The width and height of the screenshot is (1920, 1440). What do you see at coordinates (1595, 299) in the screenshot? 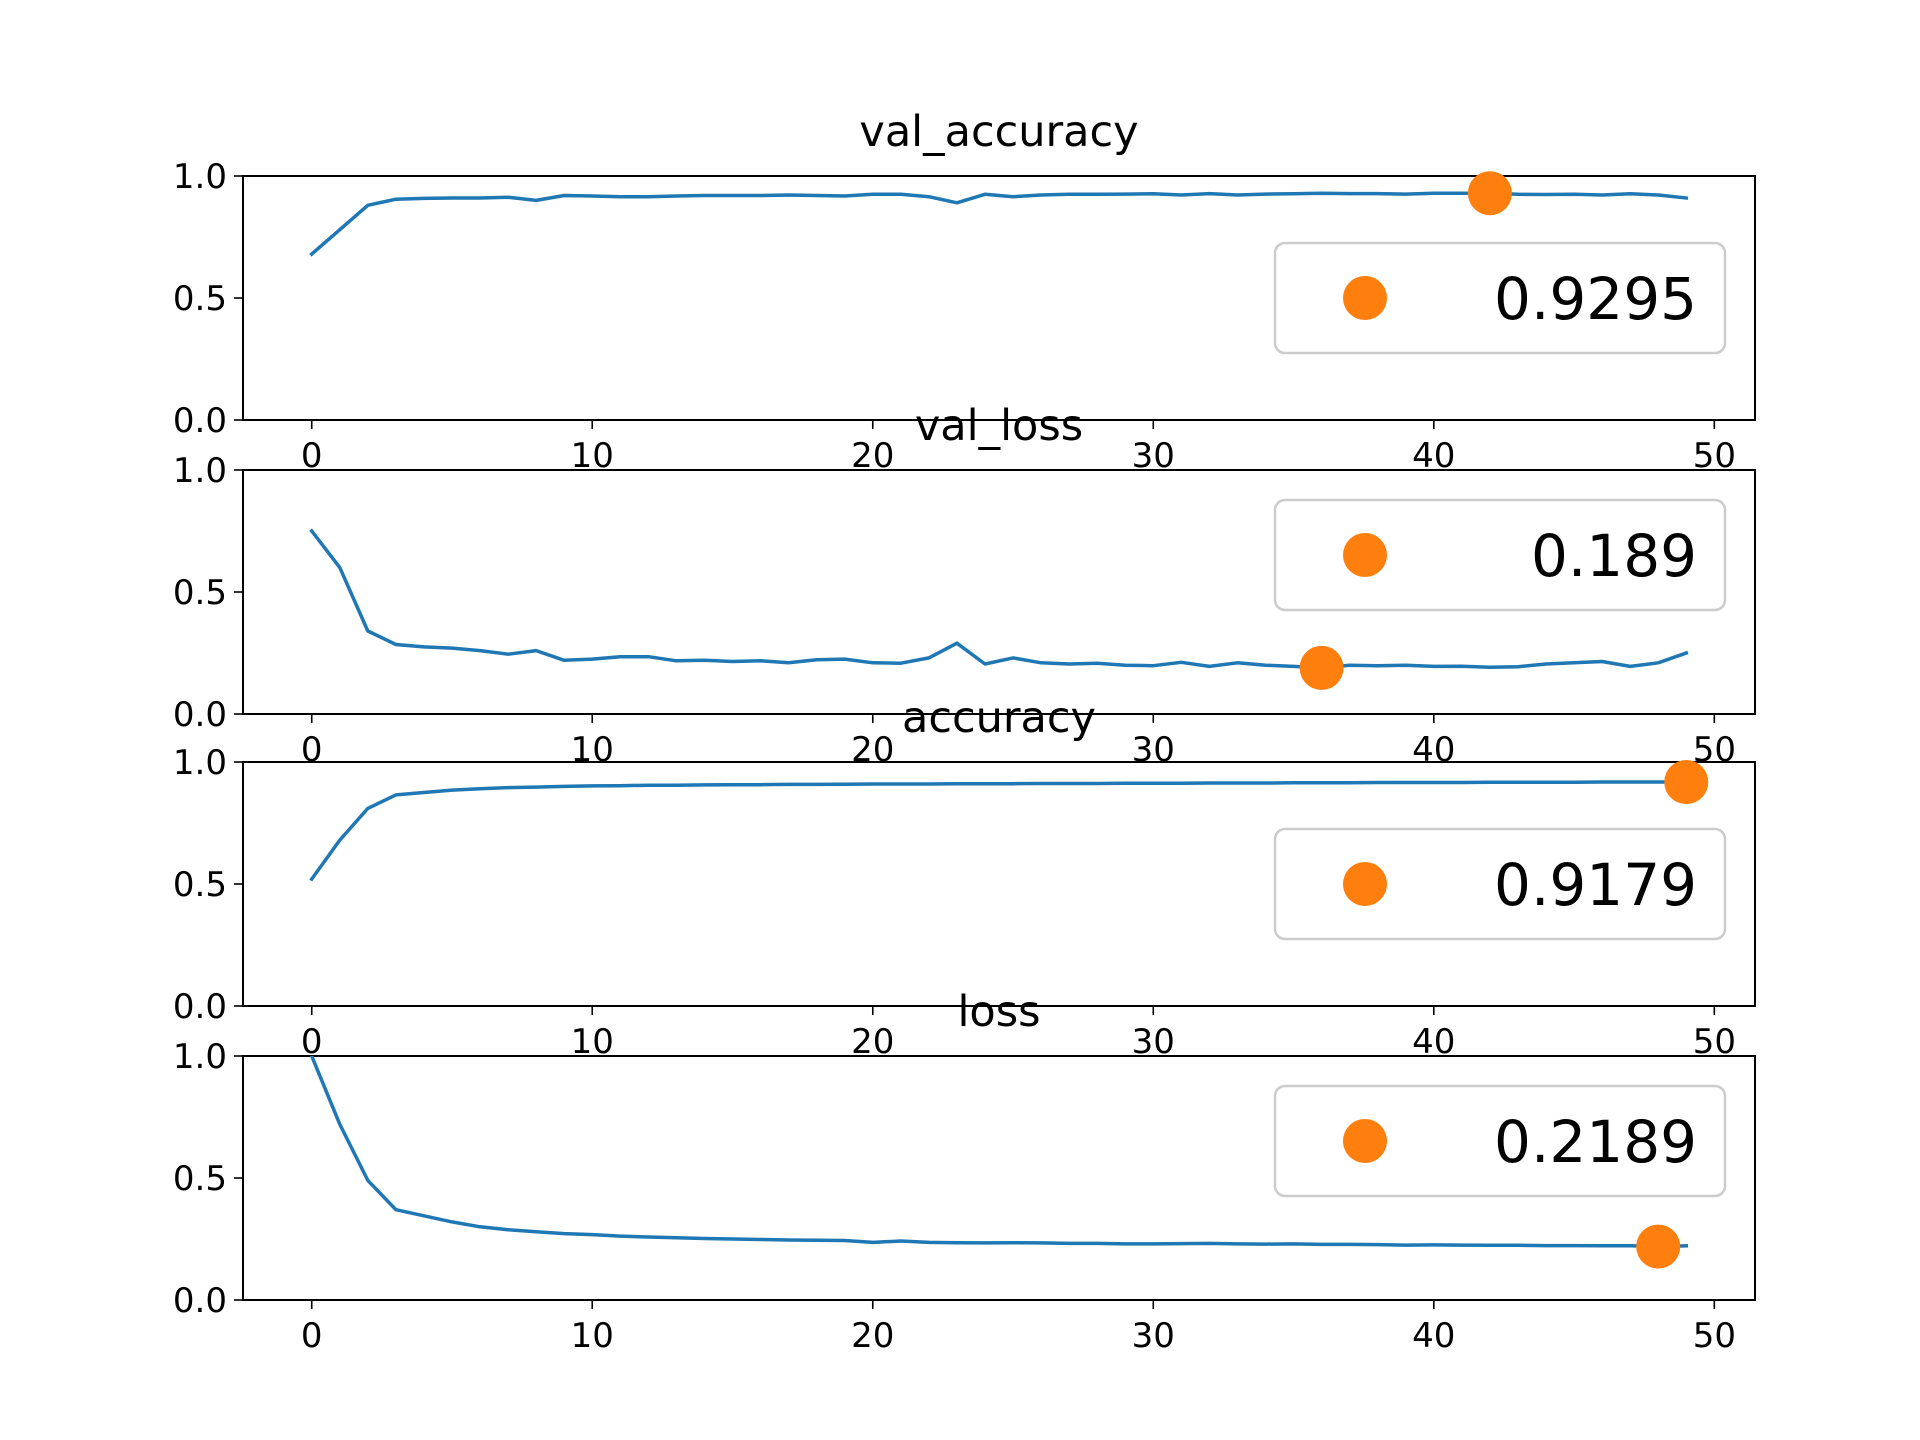
I see `legend-label: 0.9295` at bounding box center [1595, 299].